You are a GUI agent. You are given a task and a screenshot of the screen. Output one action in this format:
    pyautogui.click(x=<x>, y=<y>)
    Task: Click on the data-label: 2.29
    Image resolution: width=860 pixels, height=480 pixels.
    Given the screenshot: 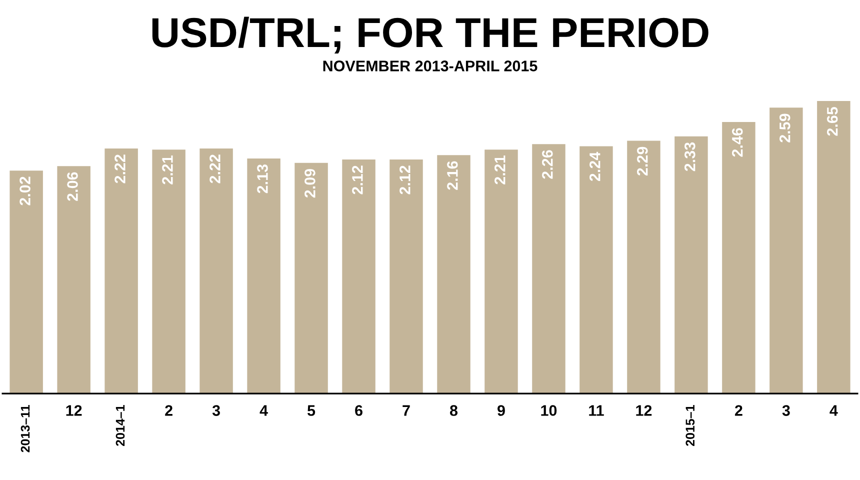 What is the action you would take?
    pyautogui.click(x=642, y=161)
    